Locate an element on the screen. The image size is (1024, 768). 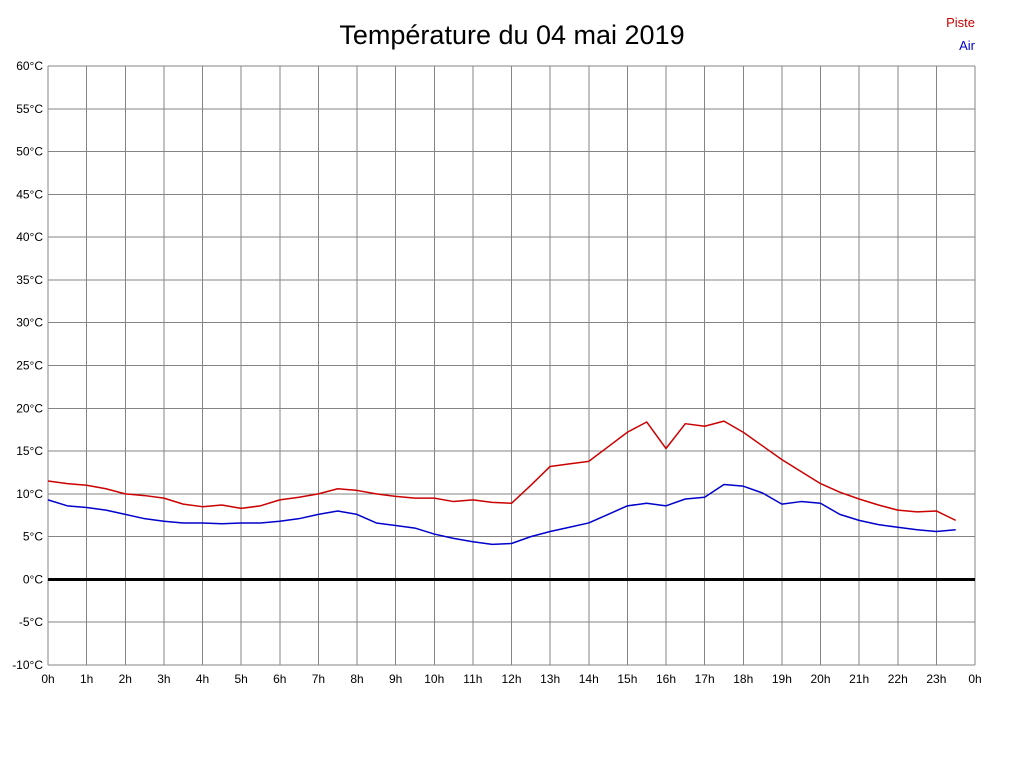
x-tick-label: 2h is located at coordinates (125, 679).